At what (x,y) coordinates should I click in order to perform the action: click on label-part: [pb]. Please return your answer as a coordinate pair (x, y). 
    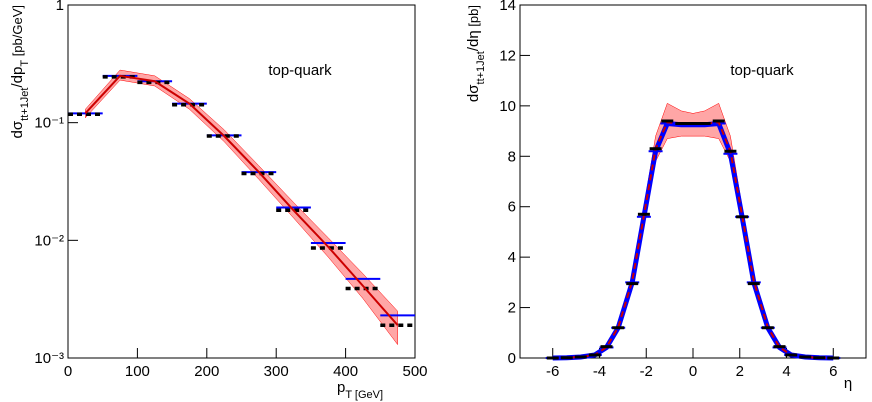
    Looking at the image, I should click on (473, 17).